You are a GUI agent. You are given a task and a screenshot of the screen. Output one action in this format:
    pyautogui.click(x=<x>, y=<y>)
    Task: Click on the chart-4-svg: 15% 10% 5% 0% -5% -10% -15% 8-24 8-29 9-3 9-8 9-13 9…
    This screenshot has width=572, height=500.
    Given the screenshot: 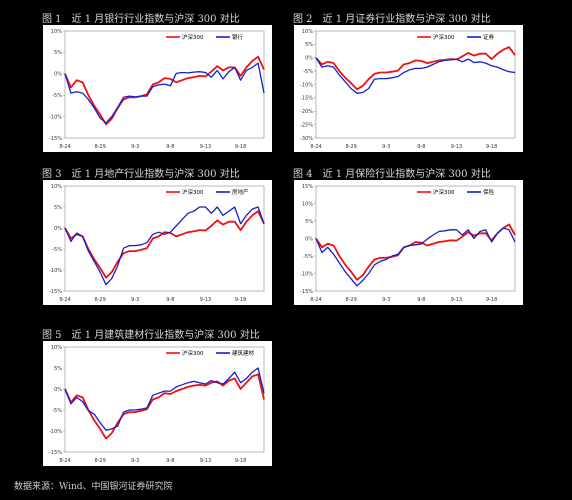 What is the action you would take?
    pyautogui.click(x=408, y=243)
    